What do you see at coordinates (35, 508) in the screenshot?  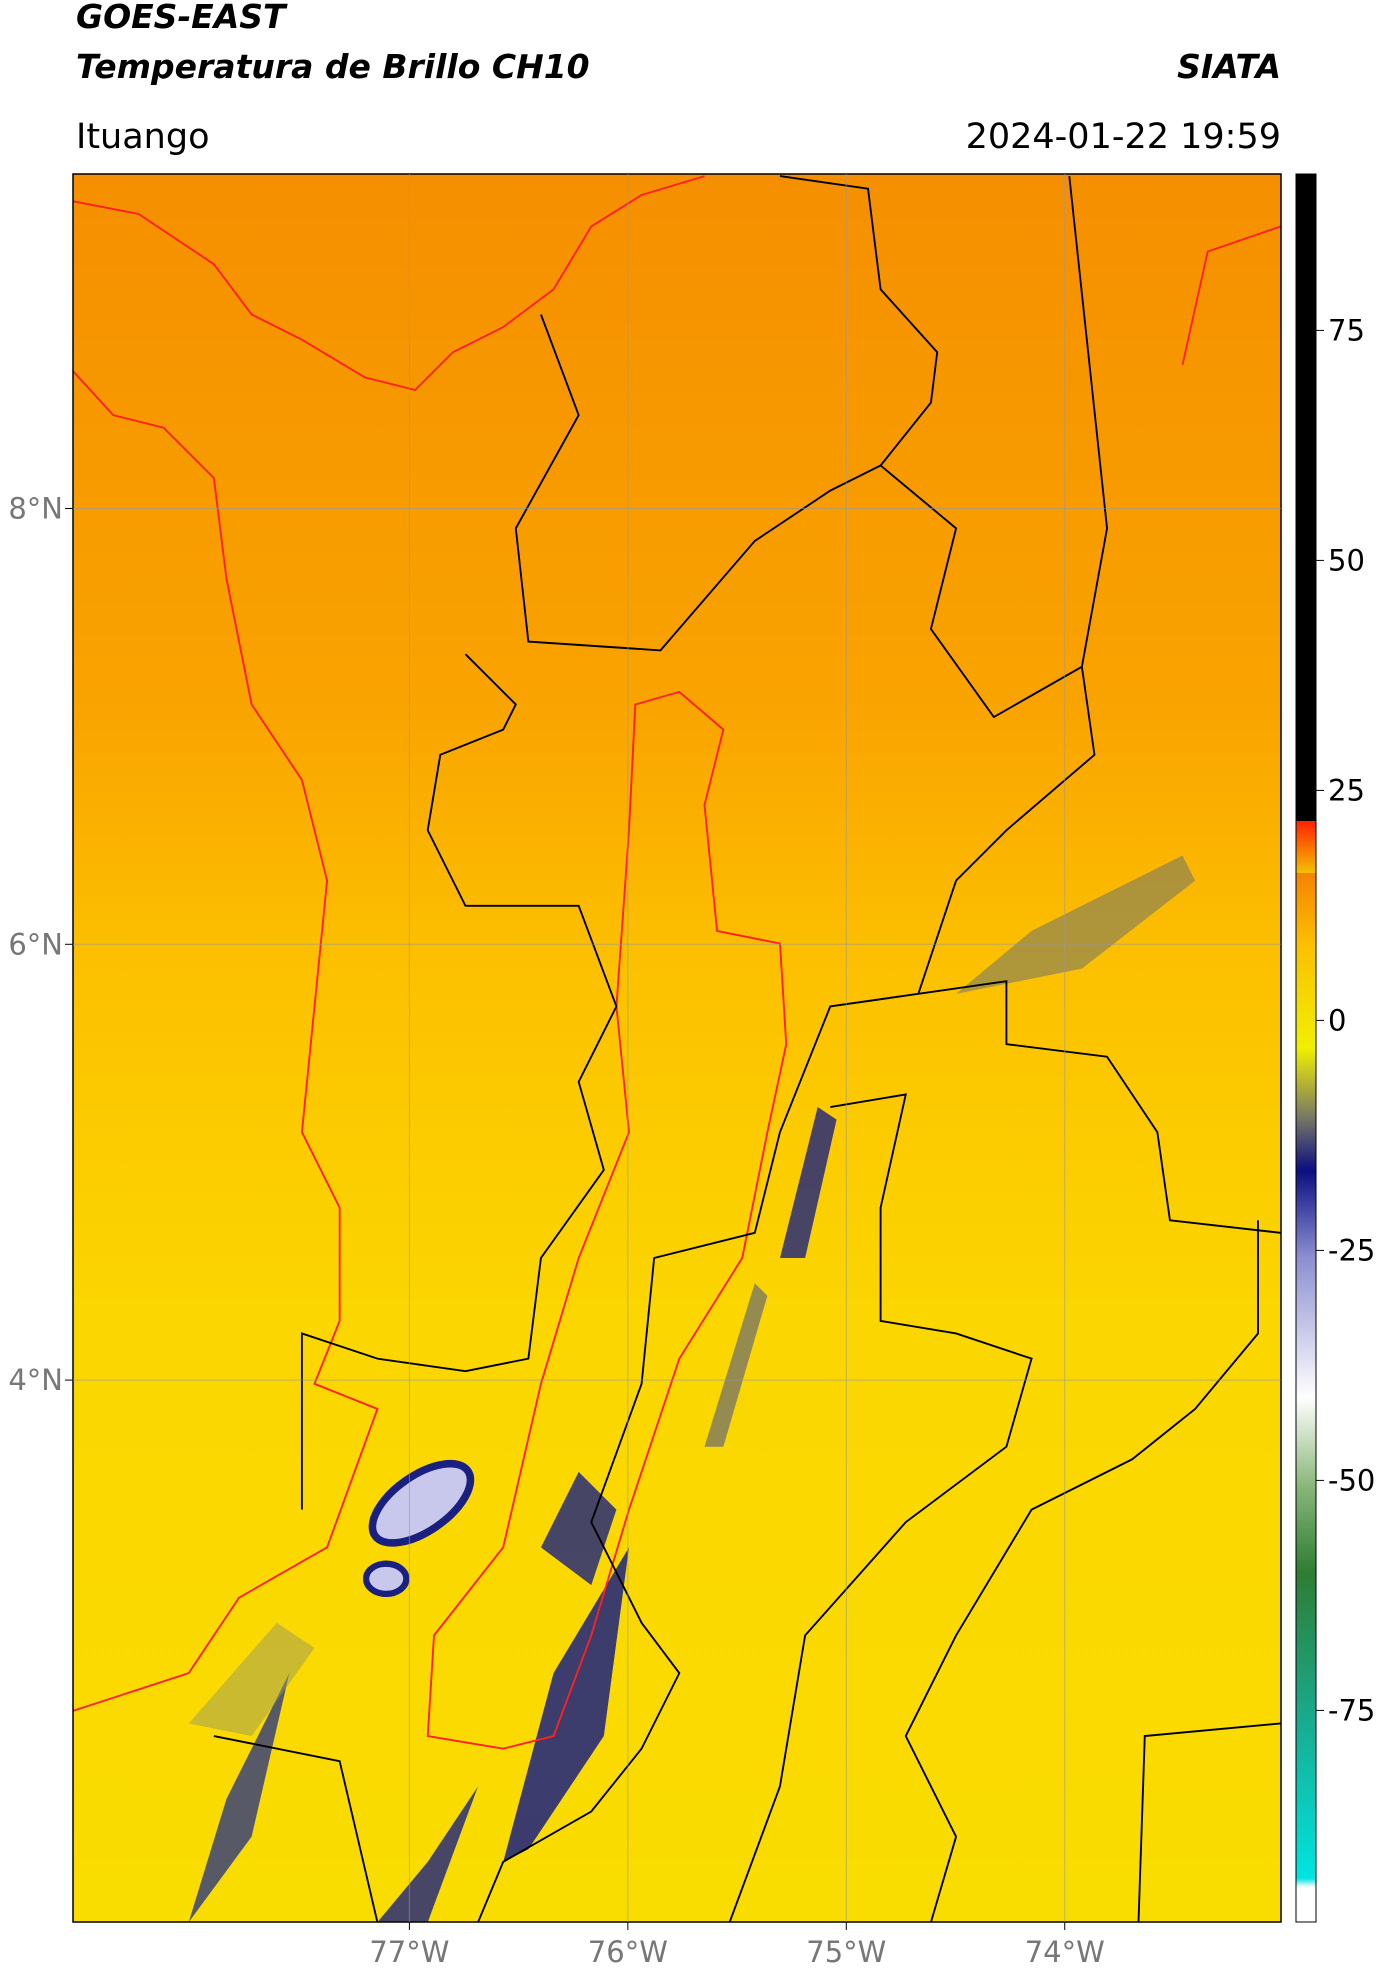 I see `lat-tick-label: 8°N` at bounding box center [35, 508].